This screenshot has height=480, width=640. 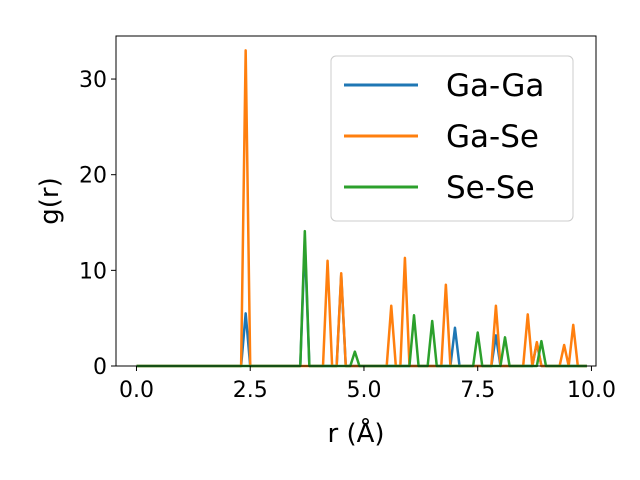 I want to click on y-tick-label: 30, so click(x=93, y=80).